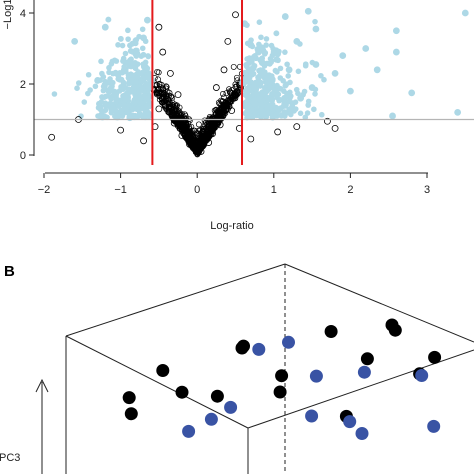 This screenshot has width=474, height=474. I want to click on box-edge-top-right, so click(379, 303).